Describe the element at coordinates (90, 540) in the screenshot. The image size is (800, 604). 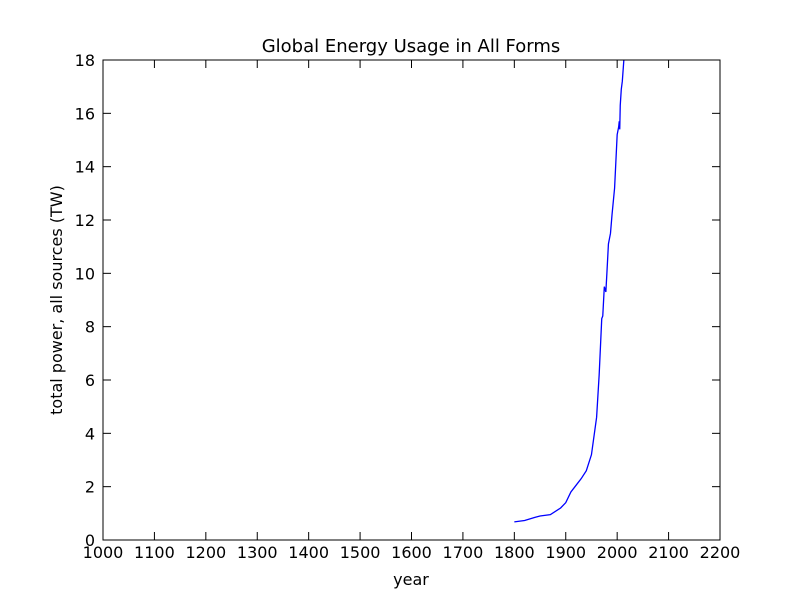
I see `y-tick-label: 0` at that location.